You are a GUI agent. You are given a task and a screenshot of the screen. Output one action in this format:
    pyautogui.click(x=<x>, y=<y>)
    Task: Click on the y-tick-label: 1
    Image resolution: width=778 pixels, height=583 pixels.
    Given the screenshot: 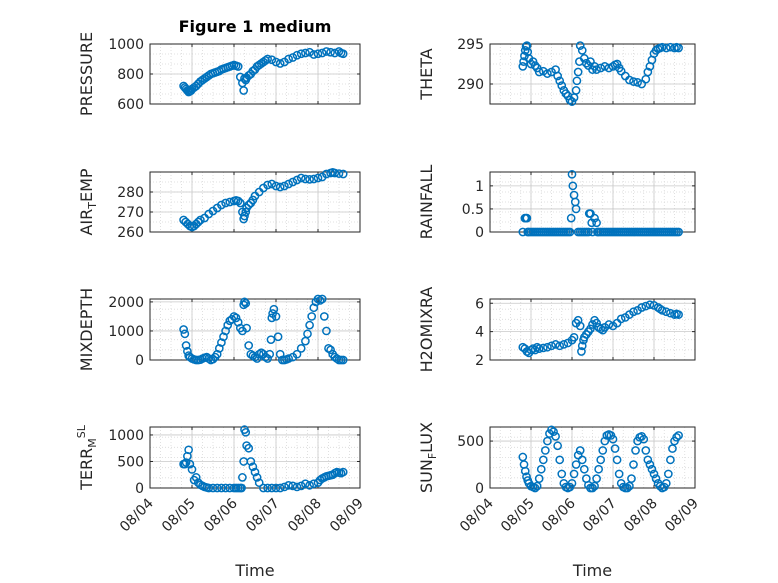 What is the action you would take?
    pyautogui.click(x=479, y=187)
    